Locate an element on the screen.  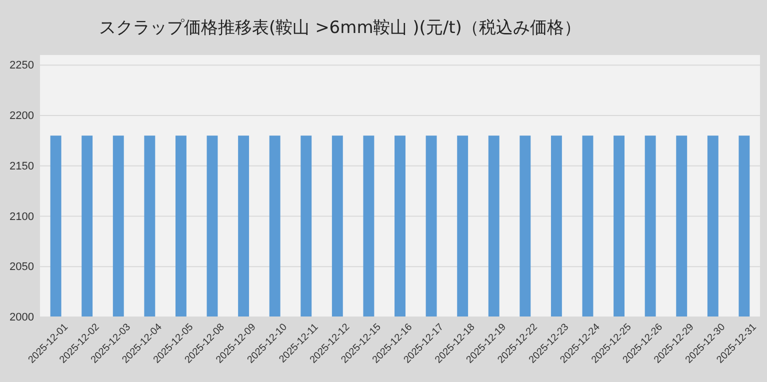
chart-title: スクラップ価格推移表(鞍山 >6mm鞍山 )(元/t)（税込み価格） is located at coordinates (340, 28).